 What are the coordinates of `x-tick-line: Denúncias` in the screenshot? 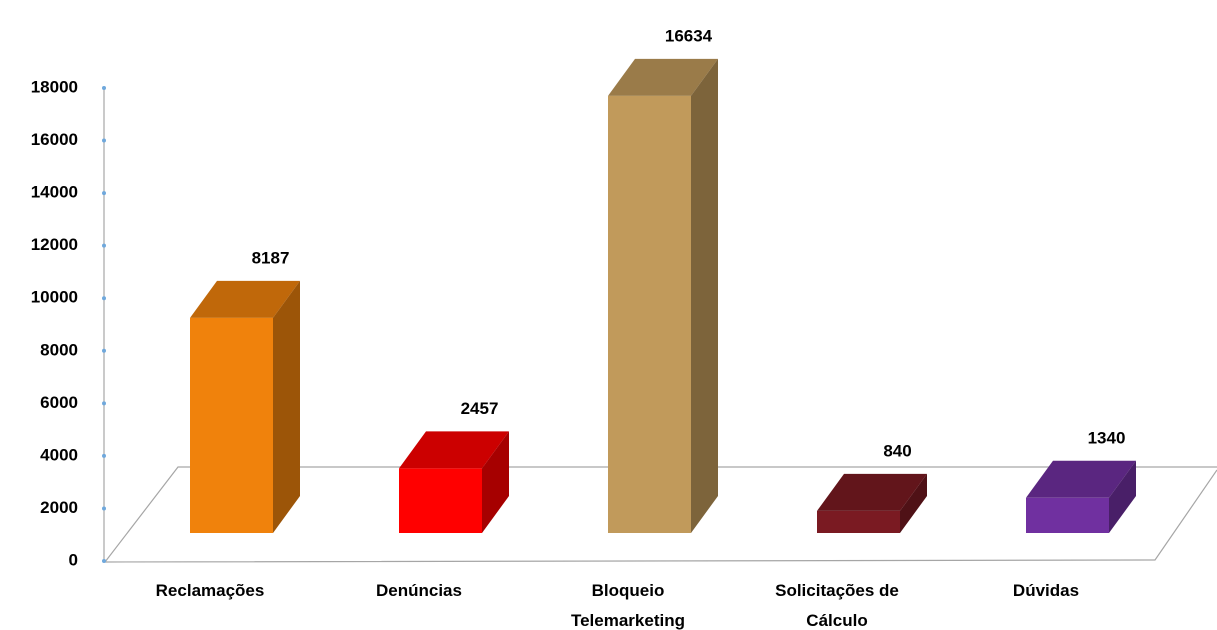 It's located at (419, 590).